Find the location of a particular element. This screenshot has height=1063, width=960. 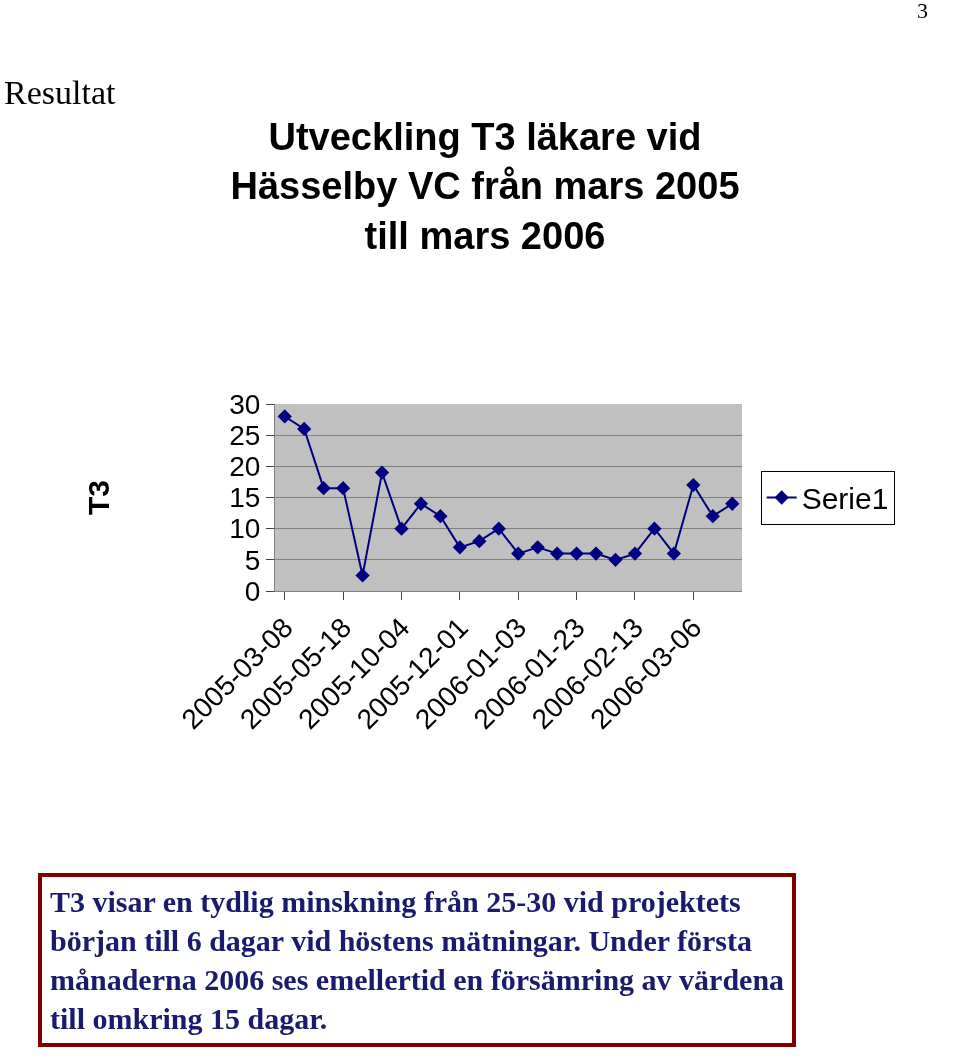

y-axis-title: T3 is located at coordinates (99, 497).